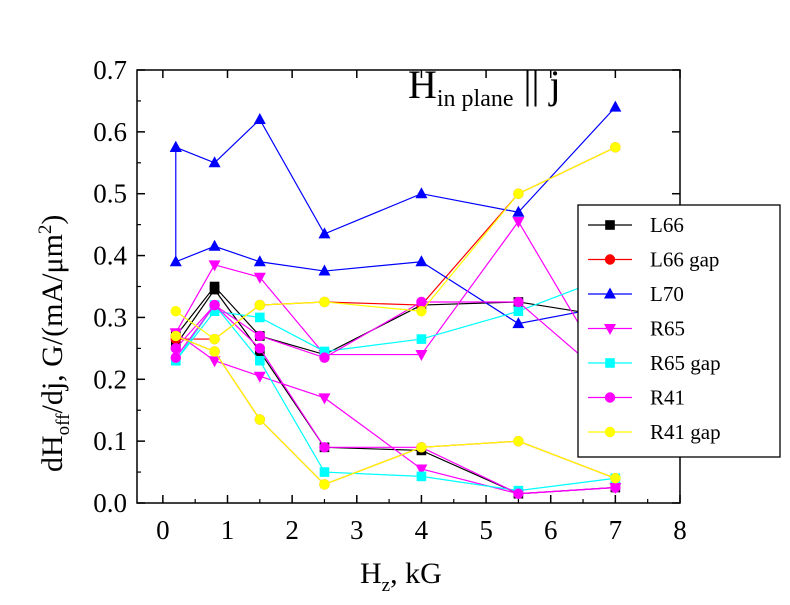 This screenshot has width=790, height=605. I want to click on annotation-sub: in plane, so click(475, 99).